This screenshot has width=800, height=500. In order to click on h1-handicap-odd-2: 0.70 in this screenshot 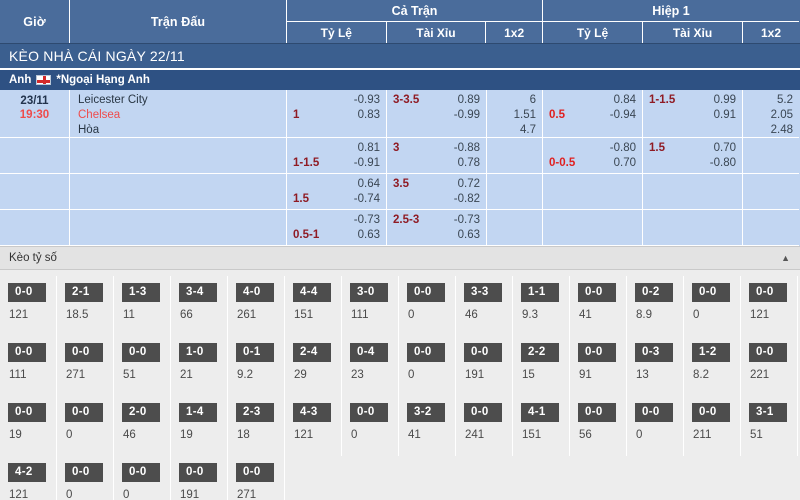, I will do `click(624, 163)`.